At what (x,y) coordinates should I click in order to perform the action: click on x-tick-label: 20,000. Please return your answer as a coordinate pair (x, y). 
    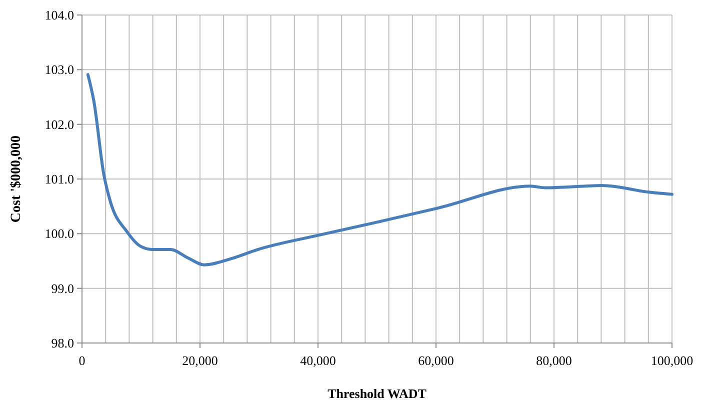
    Looking at the image, I should click on (200, 360).